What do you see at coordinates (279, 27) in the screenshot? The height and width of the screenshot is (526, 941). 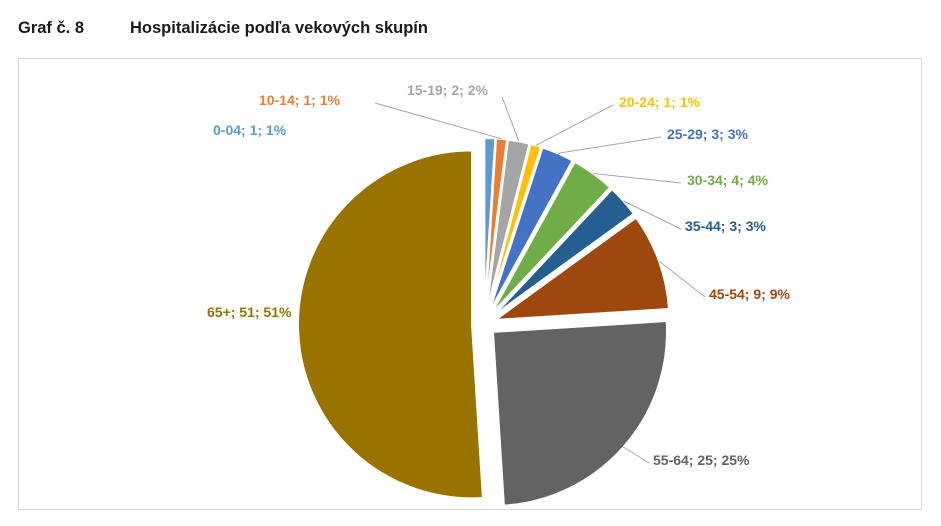 I see `chart-title: Hospitalizácie podľa vekových skupín` at bounding box center [279, 27].